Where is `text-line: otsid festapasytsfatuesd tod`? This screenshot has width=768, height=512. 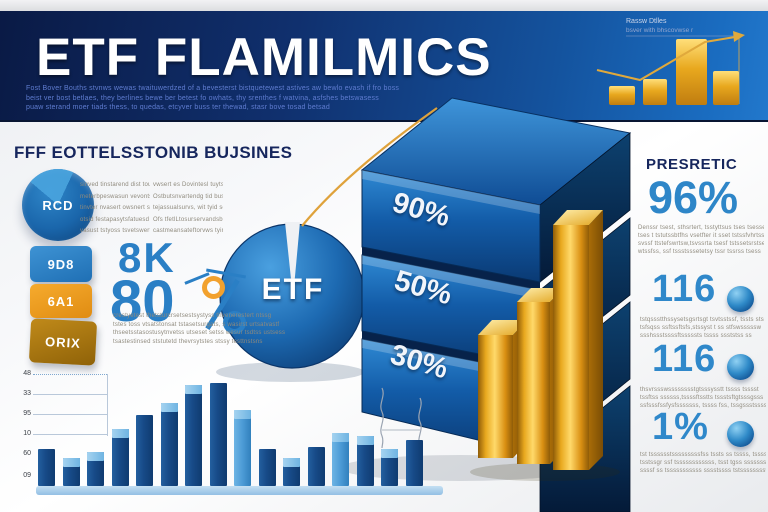
text-line: otsid festapasytsfatuesd tod is located at coordinates (115, 219).